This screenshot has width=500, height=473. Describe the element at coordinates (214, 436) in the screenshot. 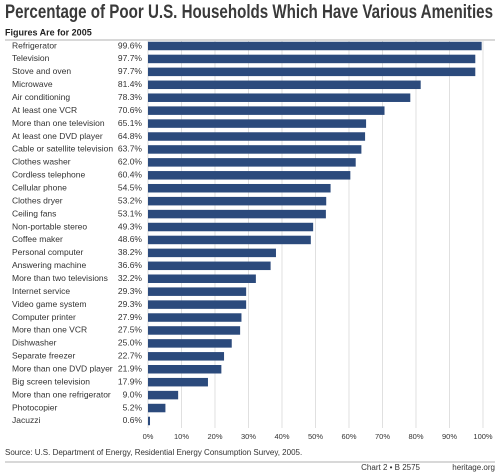

I see `x-tick-label: 20%` at that location.